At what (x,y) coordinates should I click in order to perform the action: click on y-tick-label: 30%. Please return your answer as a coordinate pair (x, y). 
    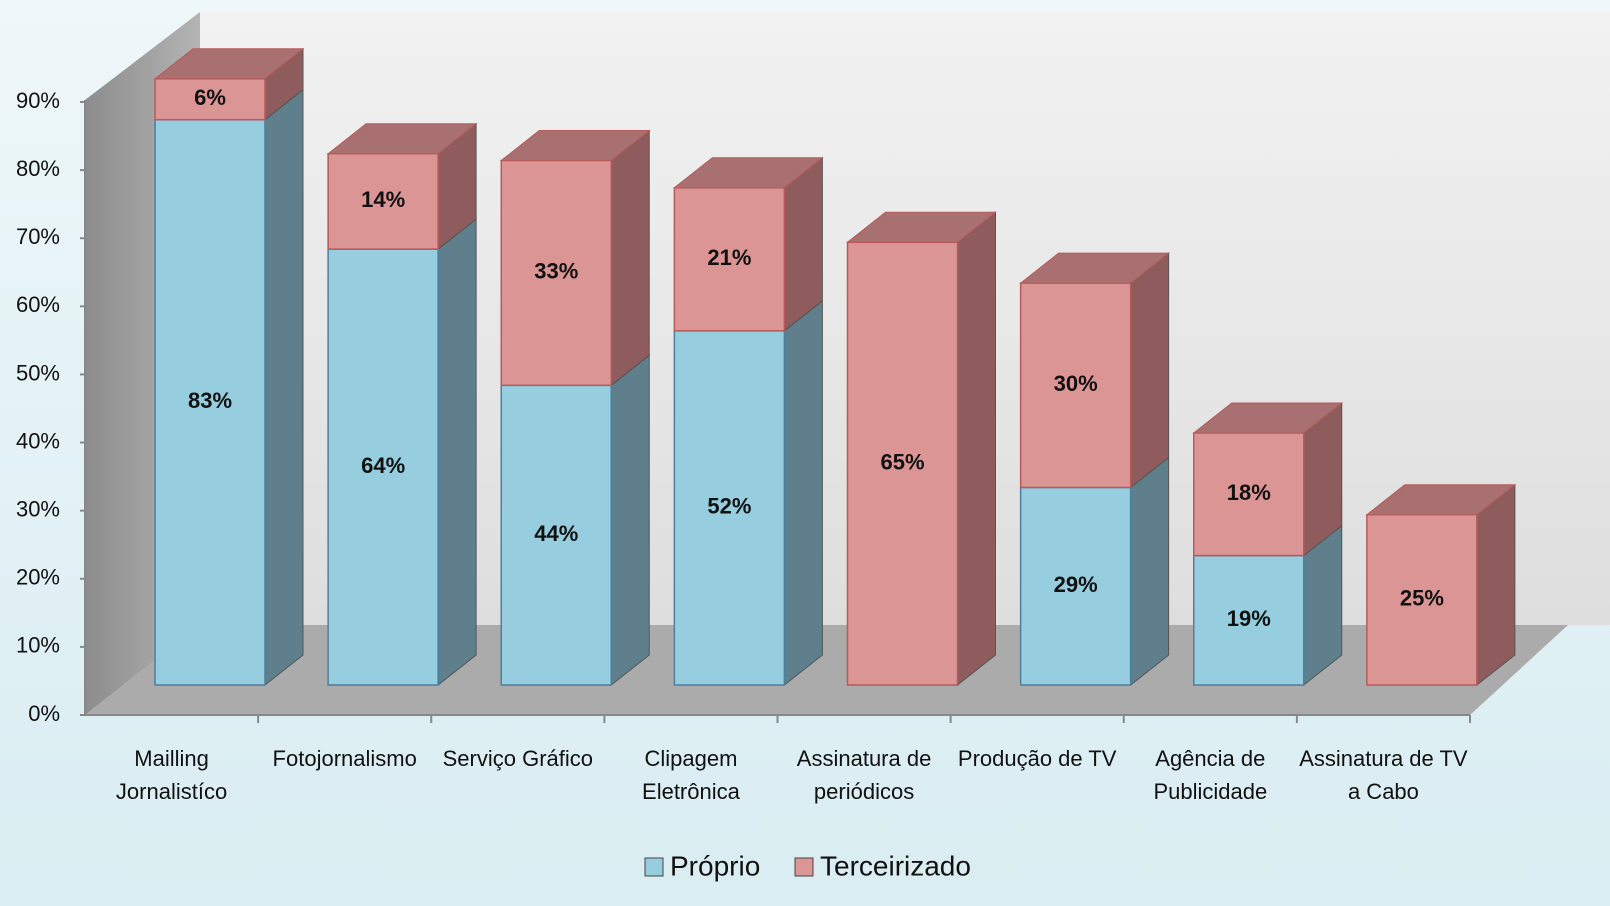
    Looking at the image, I should click on (38, 508).